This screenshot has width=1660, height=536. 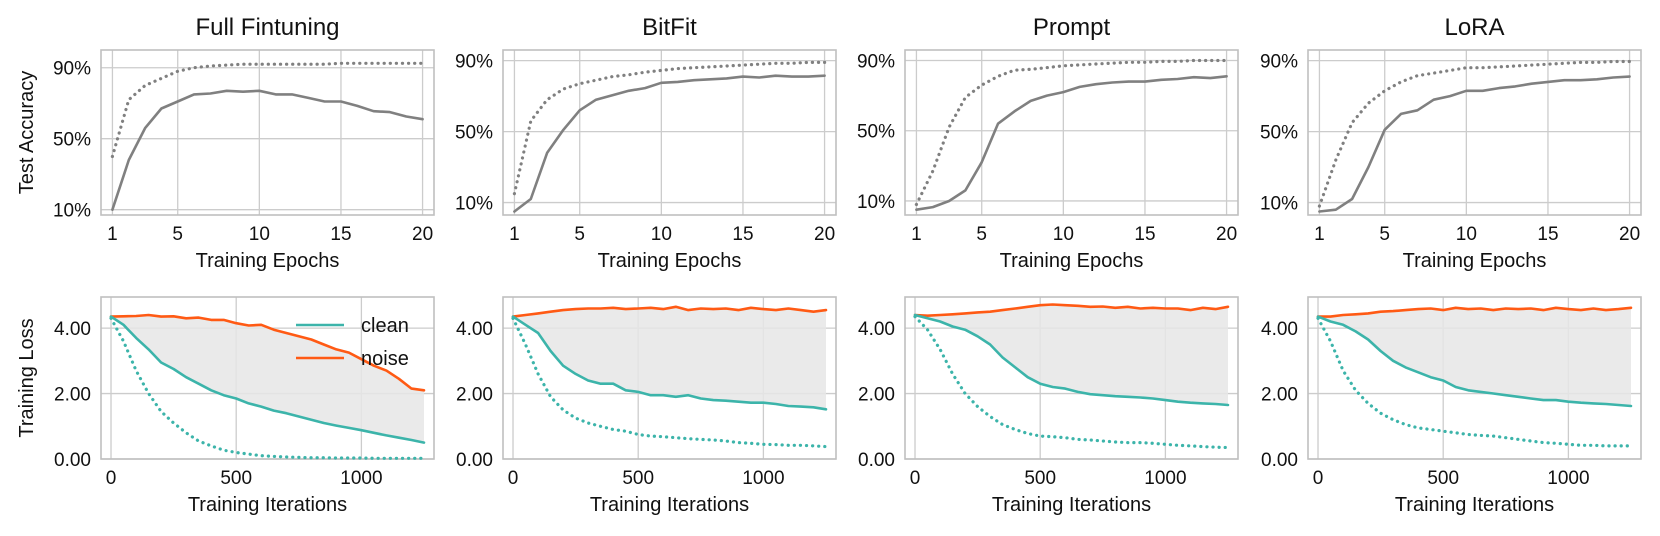 I want to click on y-axis-label: Training Loss, so click(x=27, y=377).